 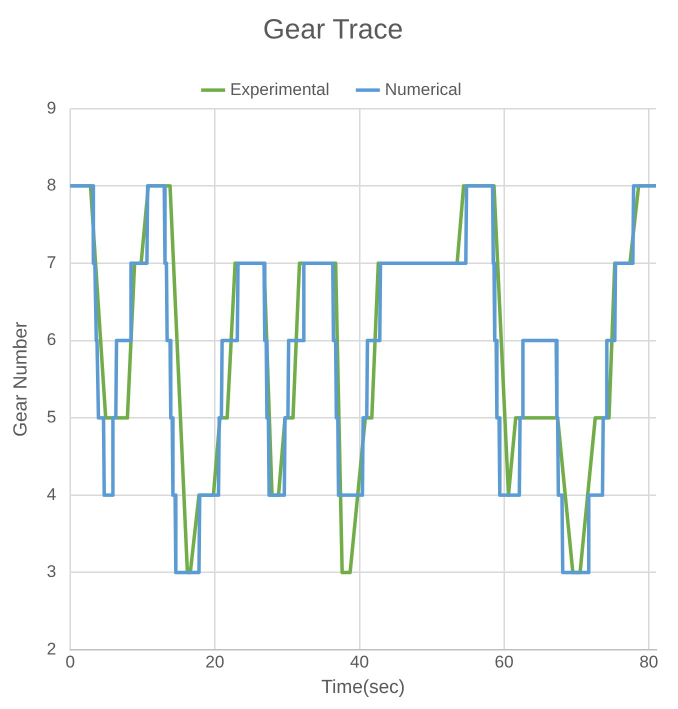 What do you see at coordinates (51, 185) in the screenshot?
I see `y-tick-label: 8` at bounding box center [51, 185].